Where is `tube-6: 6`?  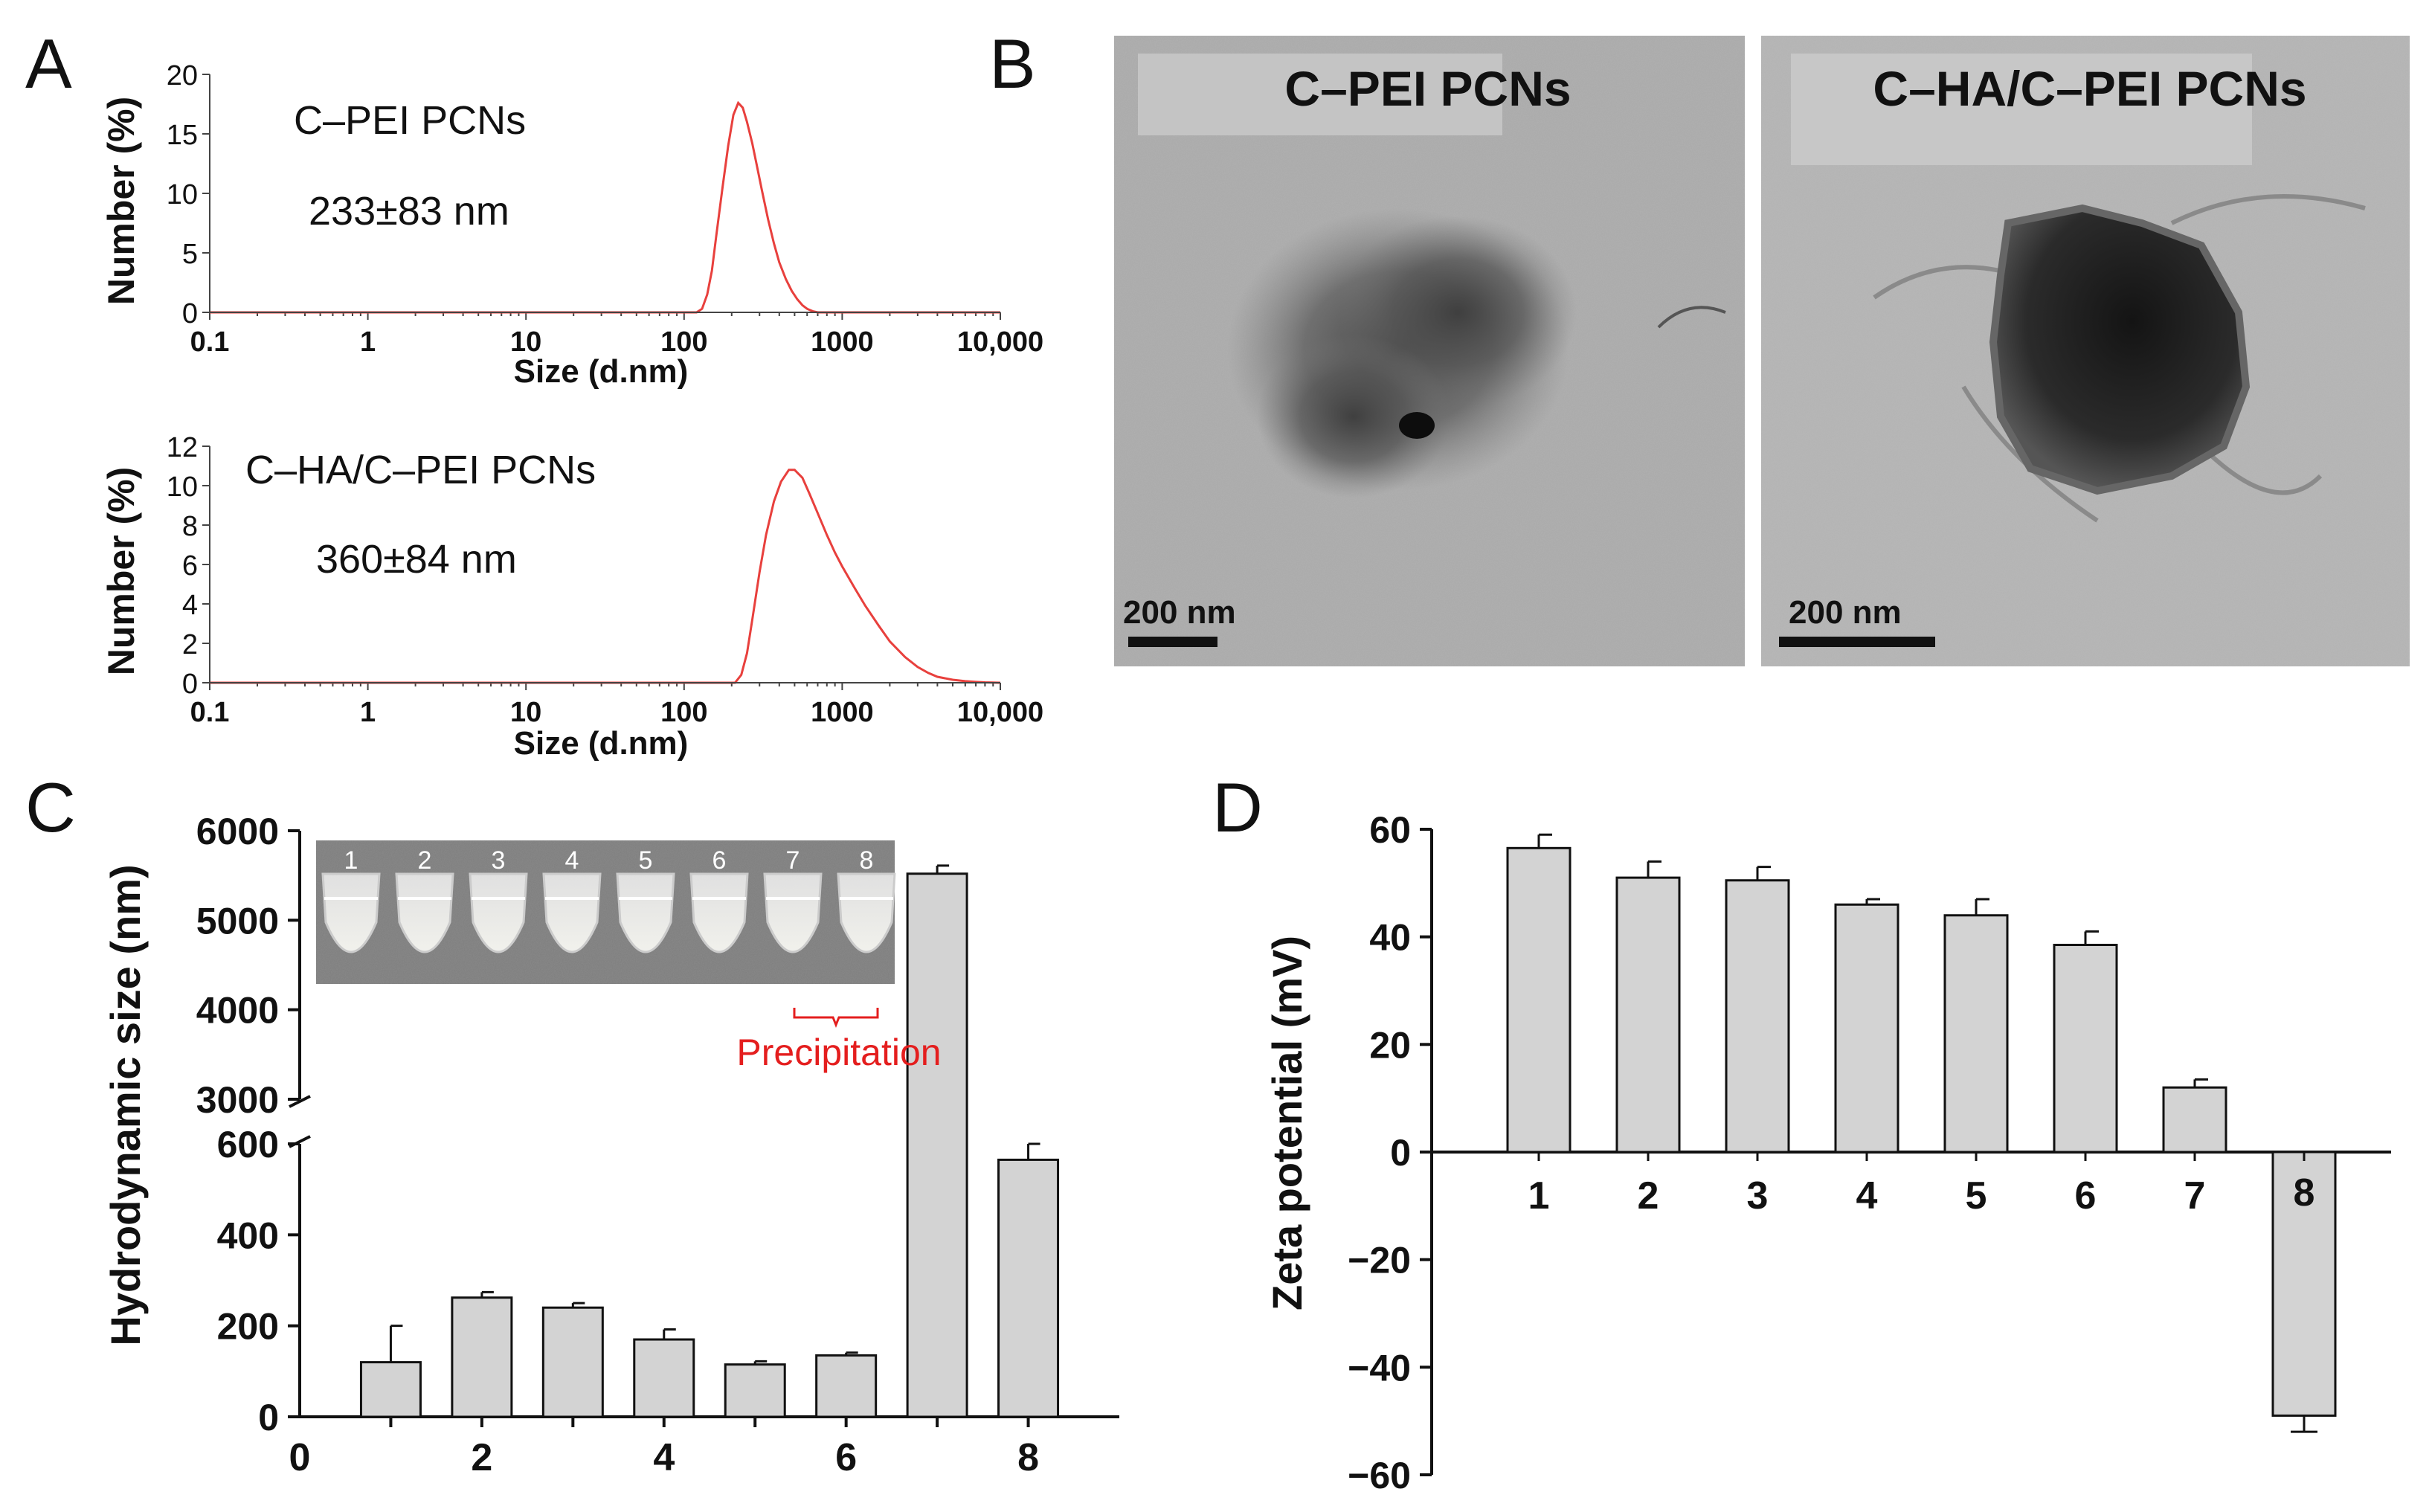 tube-6: 6 is located at coordinates (719, 899).